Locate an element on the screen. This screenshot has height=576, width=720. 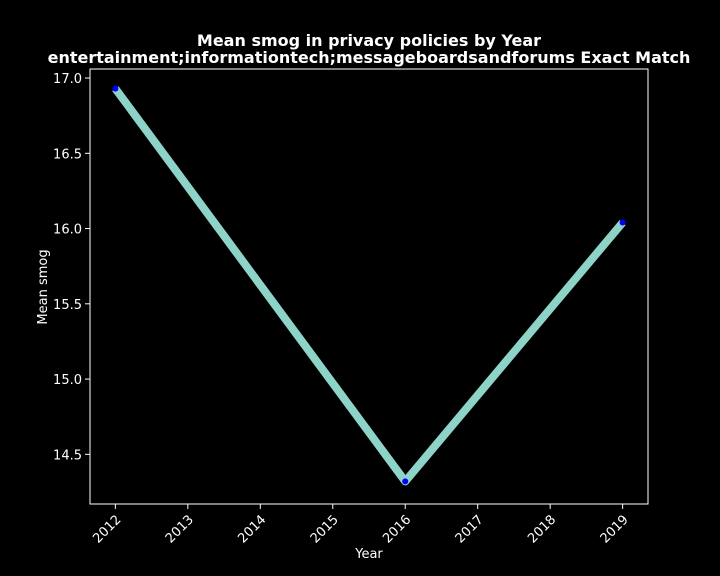
x-tick-label: 2018 is located at coordinates (542, 529).